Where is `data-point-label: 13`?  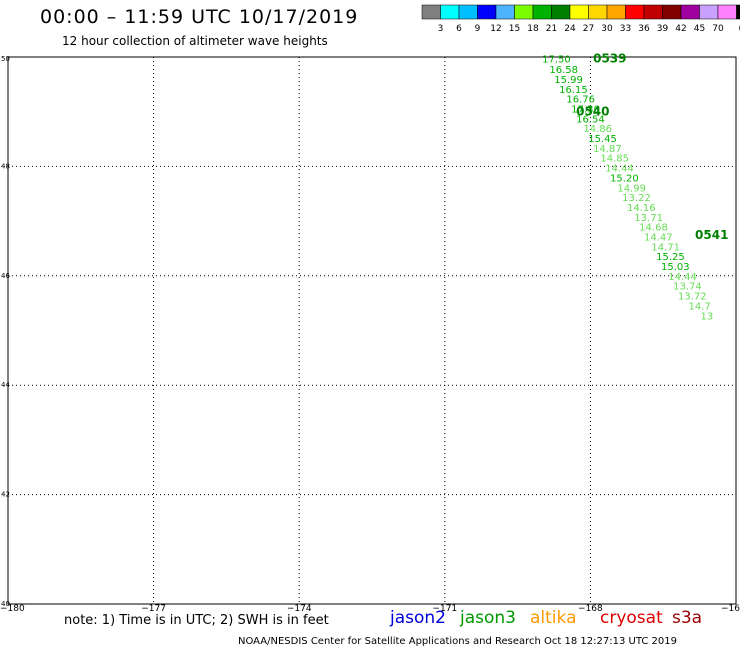
data-point-label: 13 is located at coordinates (707, 316).